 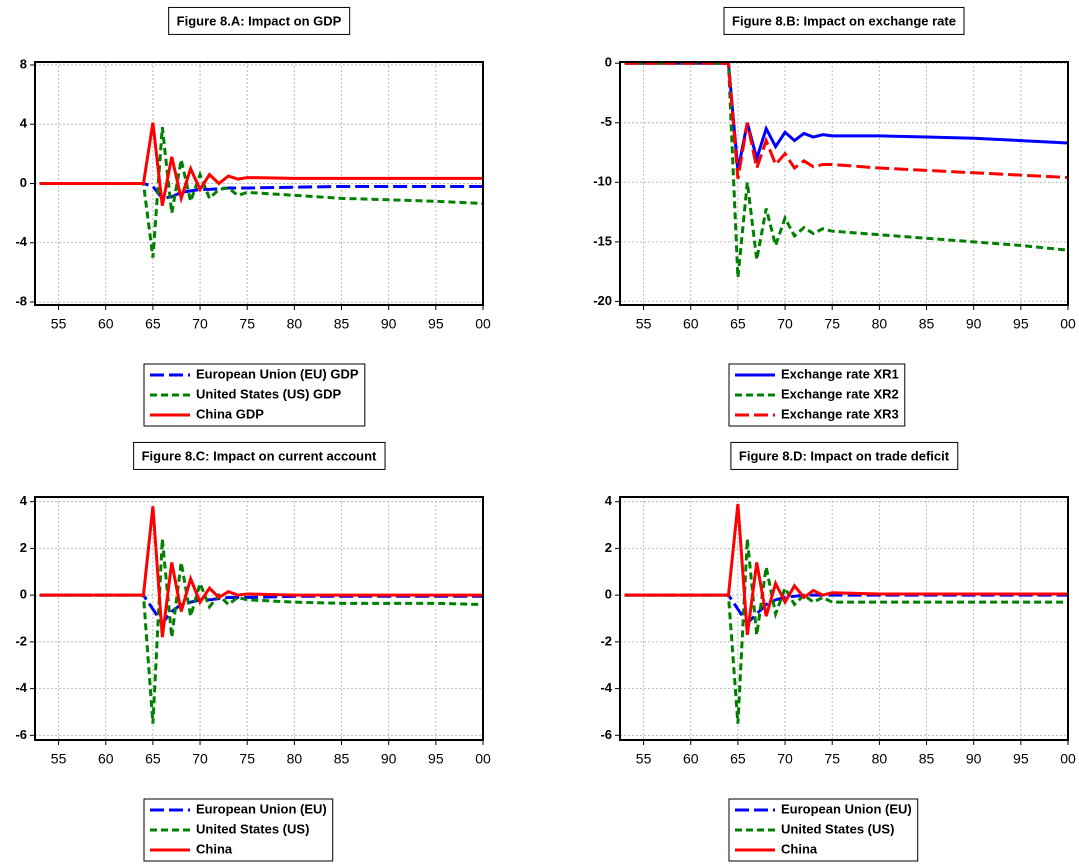 What do you see at coordinates (230, 413) in the screenshot?
I see `legend-label: China GDP` at bounding box center [230, 413].